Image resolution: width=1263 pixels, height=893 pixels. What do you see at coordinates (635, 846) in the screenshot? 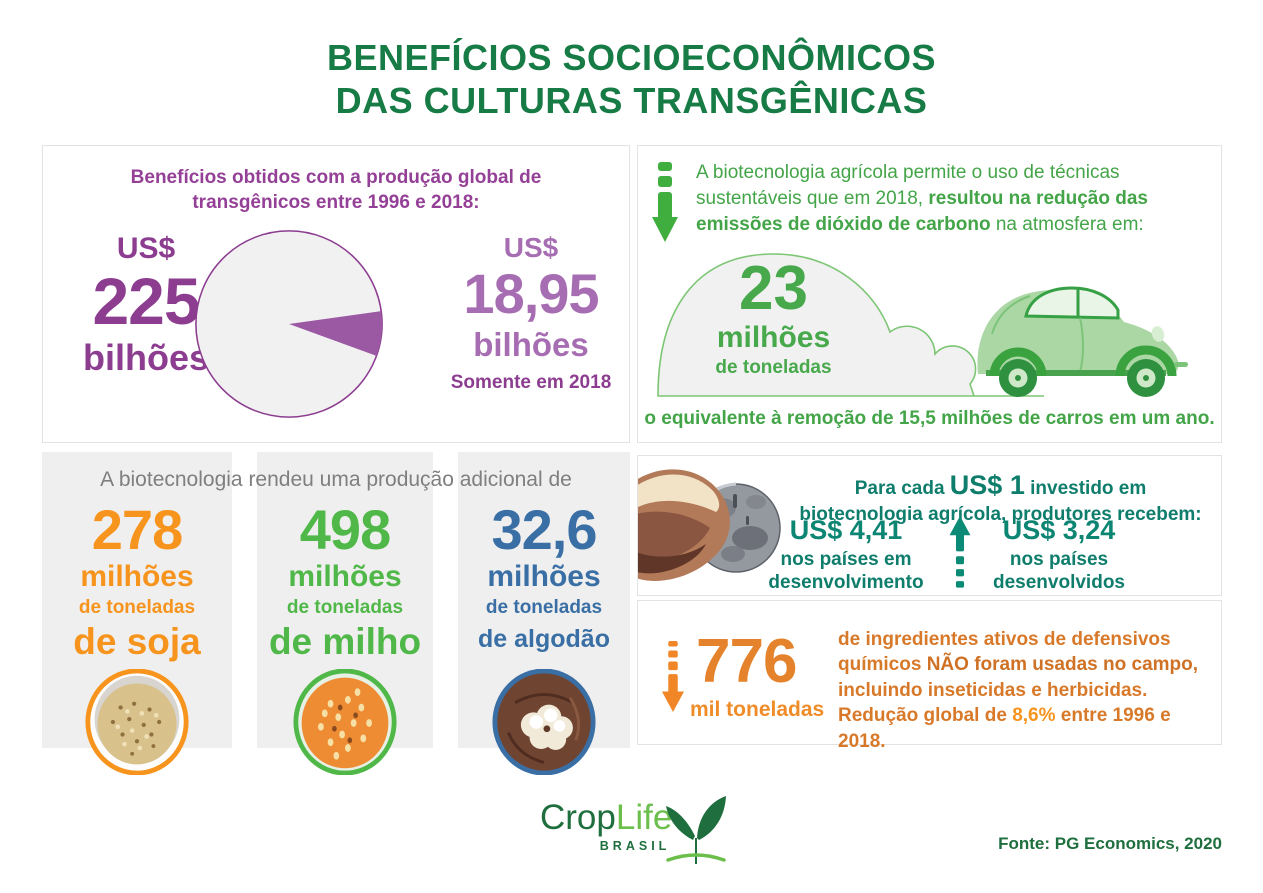
I see `logo-brasil-text: BRASIL` at bounding box center [635, 846].